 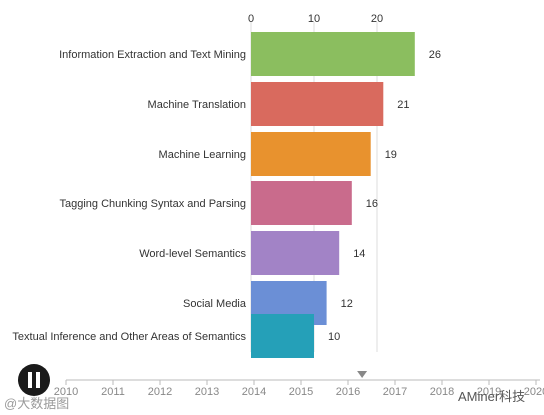 I want to click on timeline-year-label: 2016, so click(x=348, y=392).